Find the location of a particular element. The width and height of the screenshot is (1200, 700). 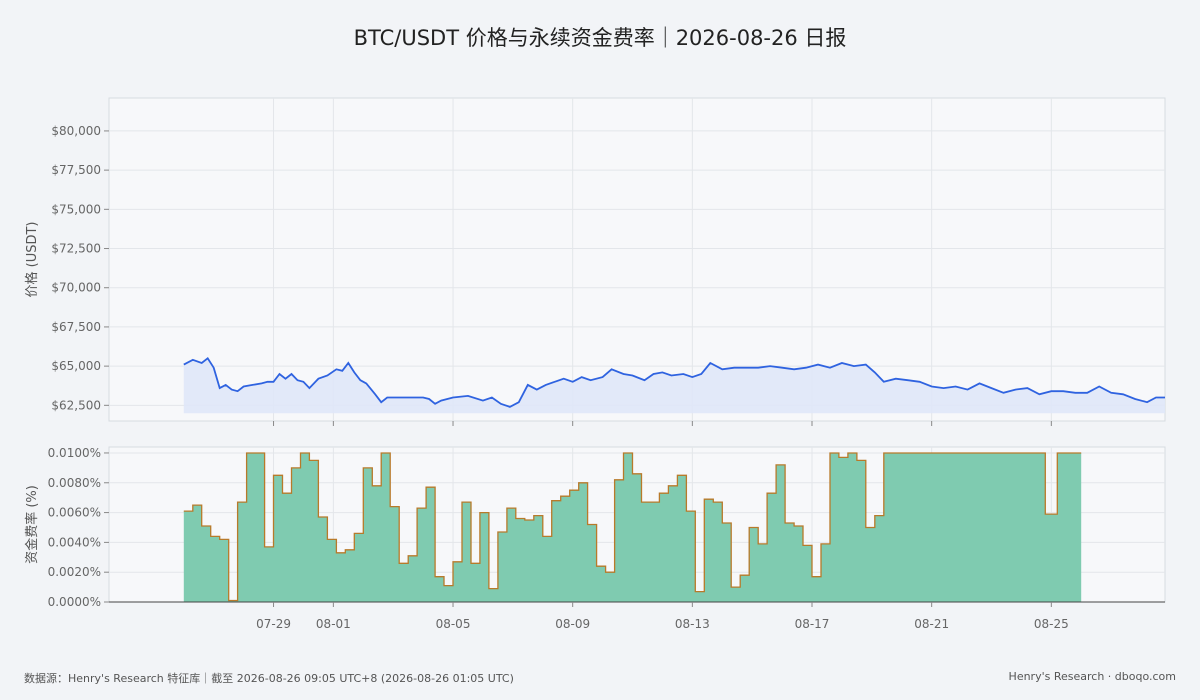

x-tick-label: 08-13 is located at coordinates (692, 624).